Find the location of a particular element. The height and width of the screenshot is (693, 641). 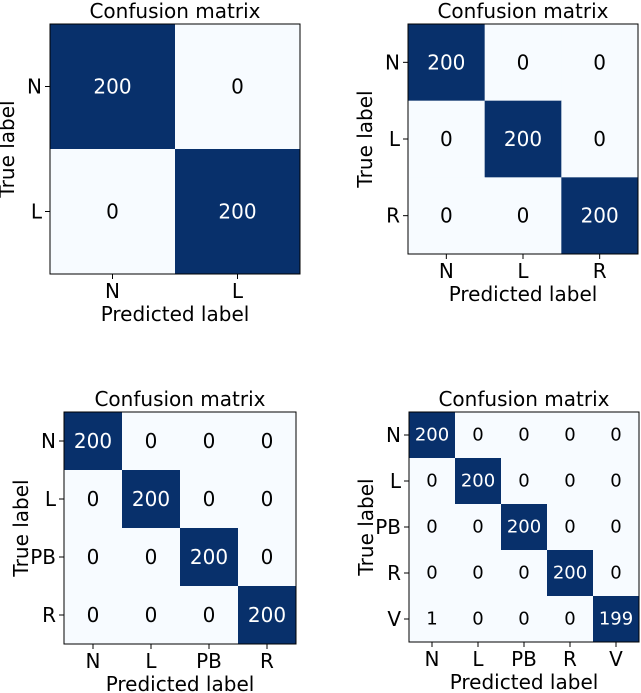

y-tick-label: N is located at coordinates (393, 435).